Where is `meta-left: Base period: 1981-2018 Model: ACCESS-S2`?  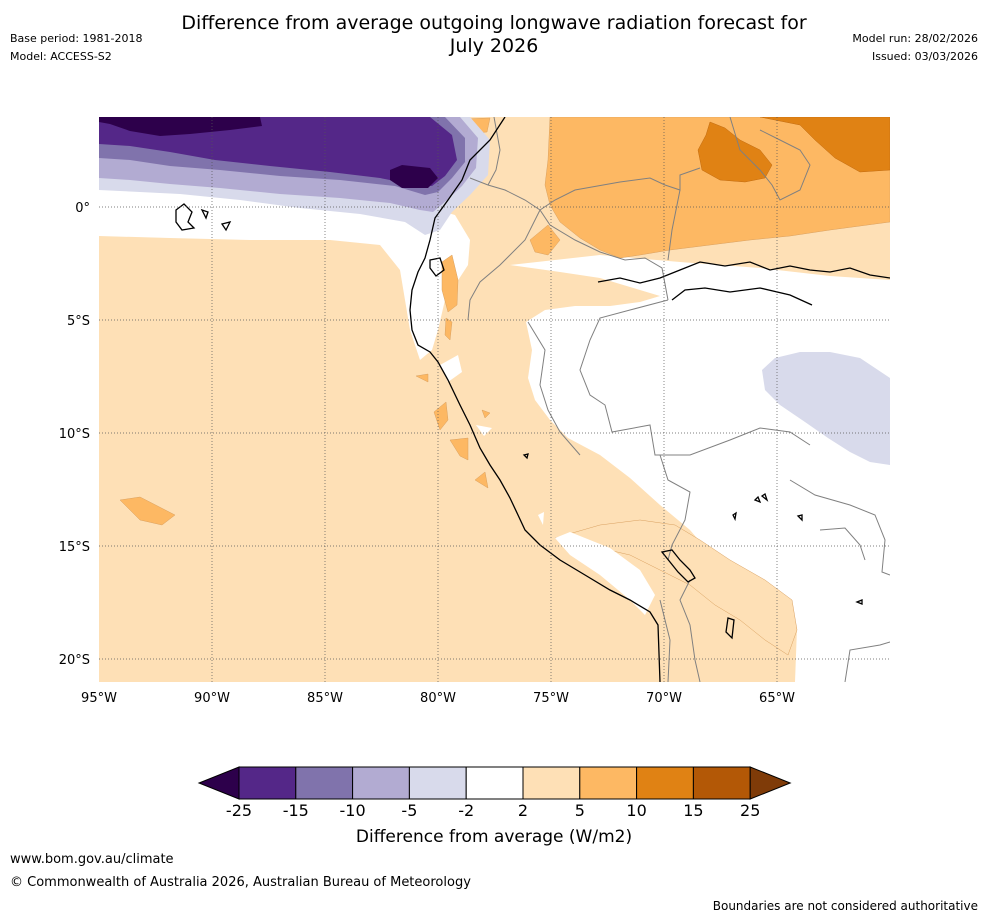 meta-left: Base period: 1981-2018 Model: ACCESS-S2 is located at coordinates (76, 48).